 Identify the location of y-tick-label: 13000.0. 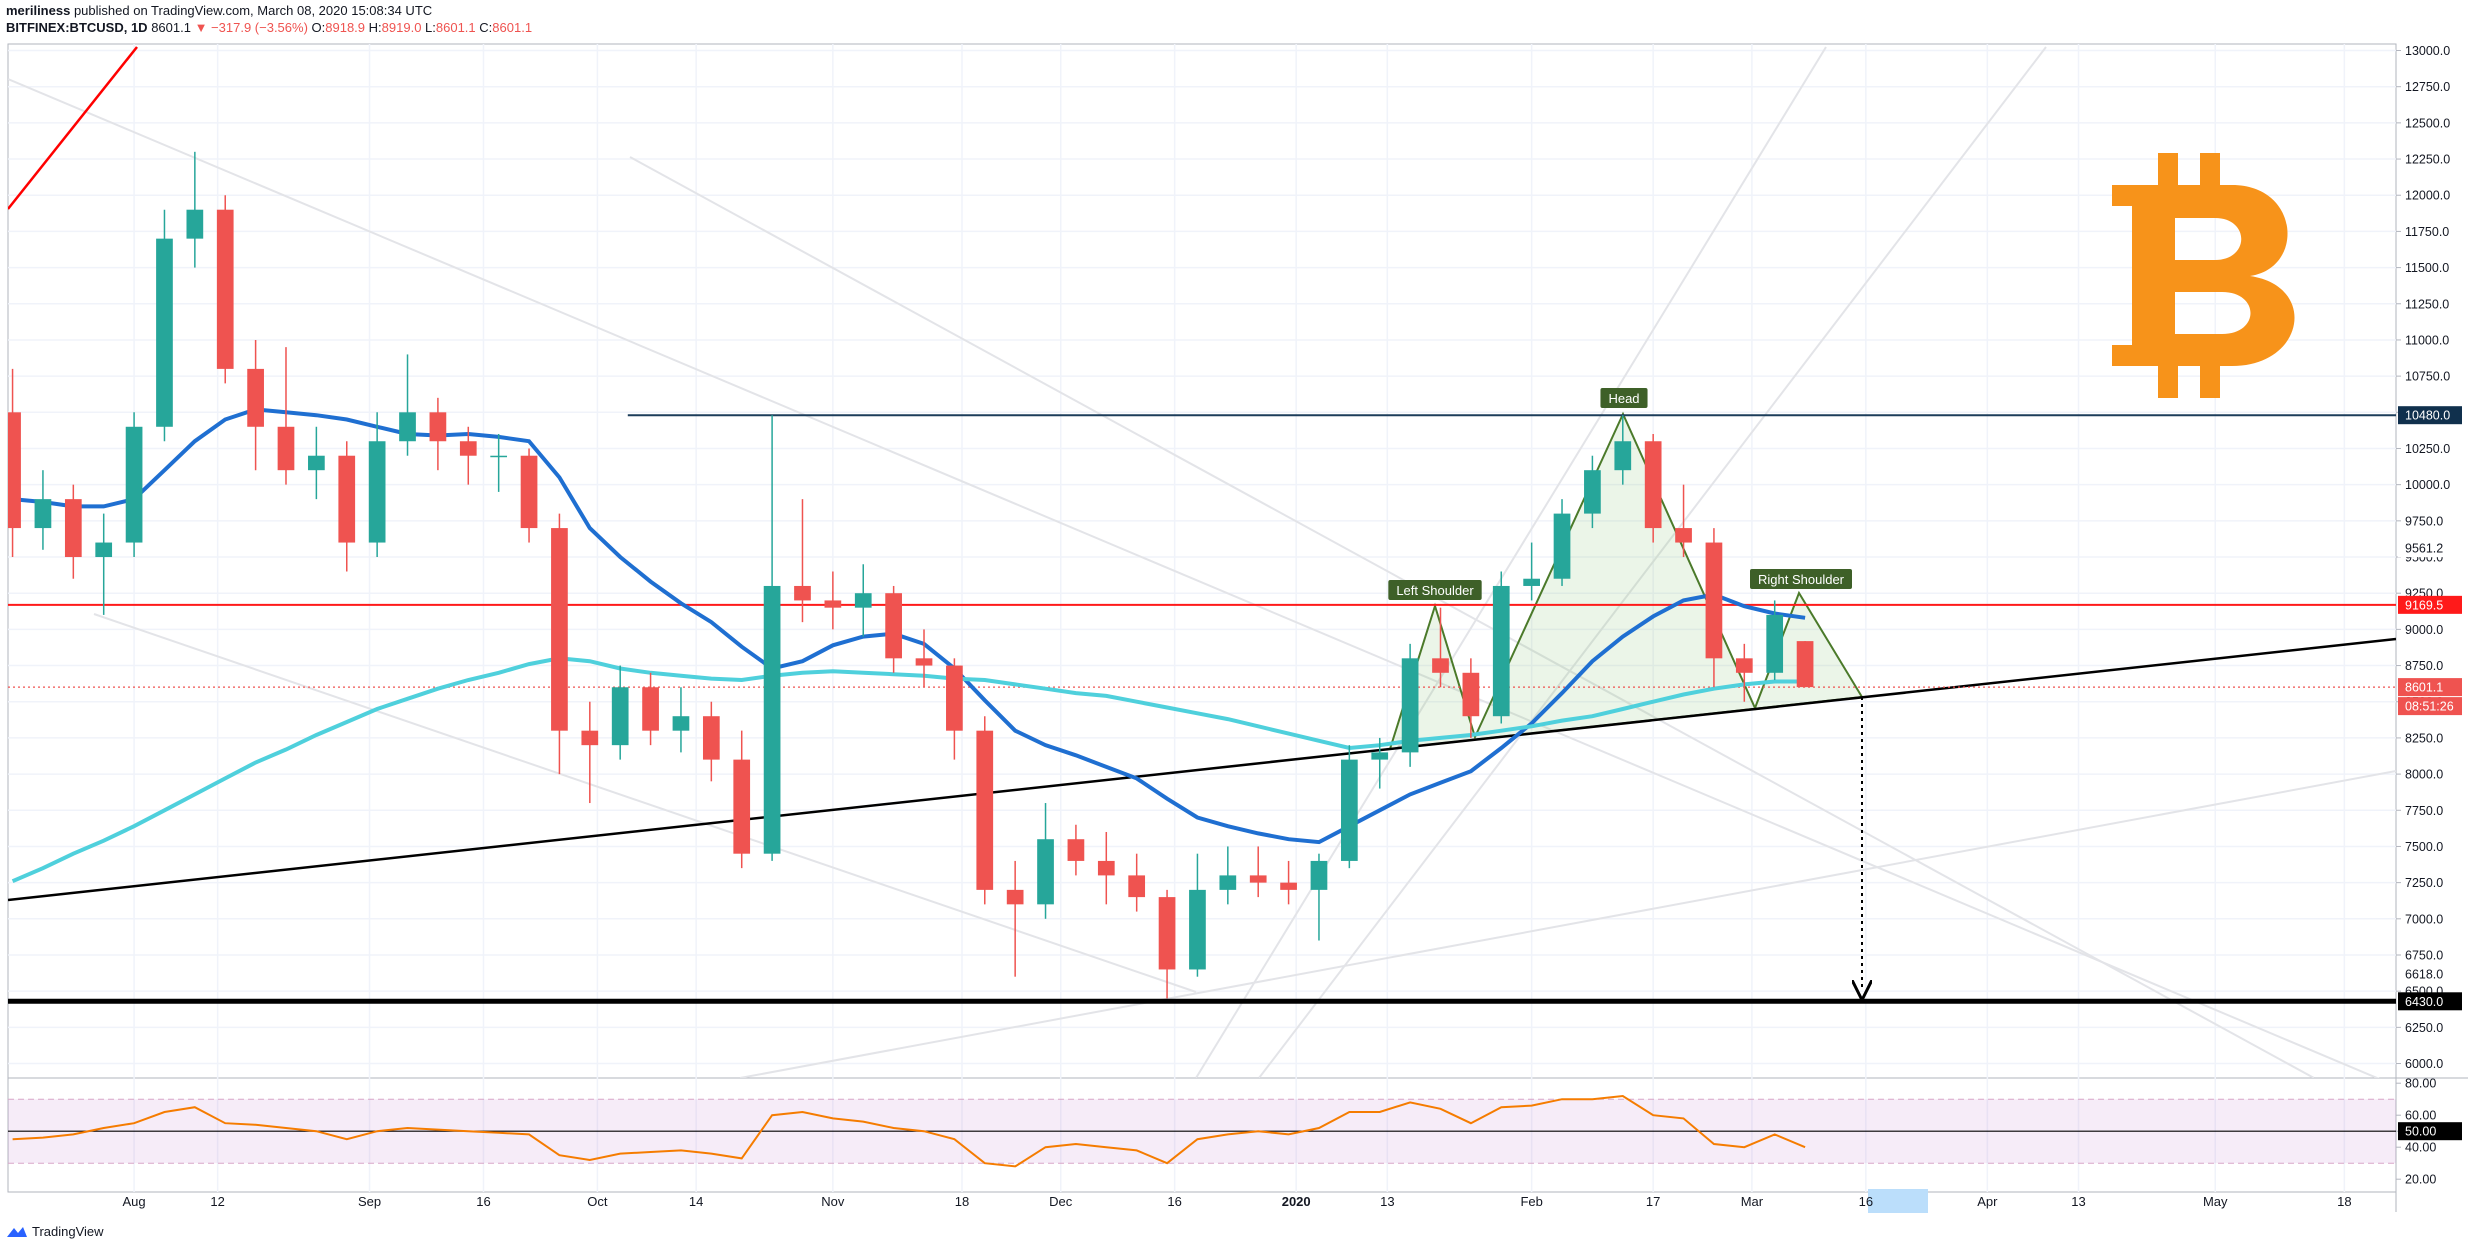
(2427, 51).